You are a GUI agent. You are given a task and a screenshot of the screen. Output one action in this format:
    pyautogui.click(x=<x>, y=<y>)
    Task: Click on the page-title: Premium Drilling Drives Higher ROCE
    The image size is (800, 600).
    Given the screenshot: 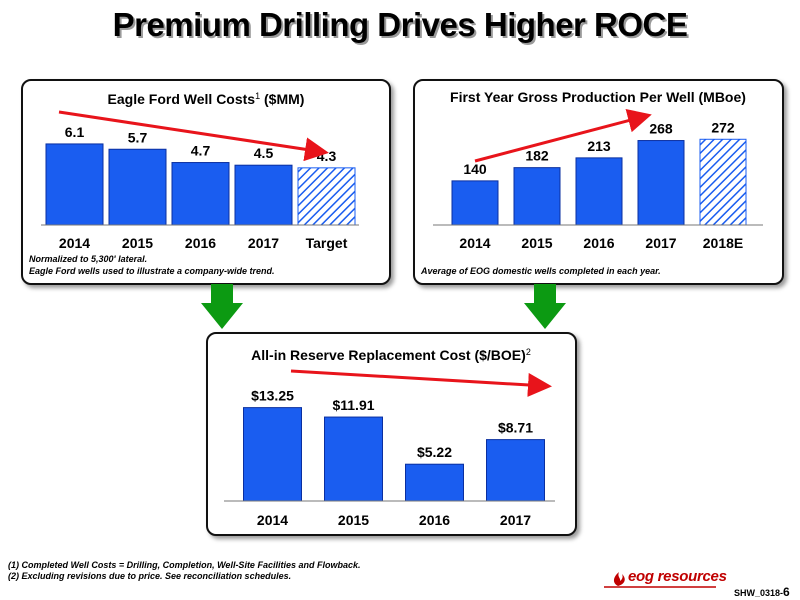 What is the action you would take?
    pyautogui.click(x=400, y=24)
    